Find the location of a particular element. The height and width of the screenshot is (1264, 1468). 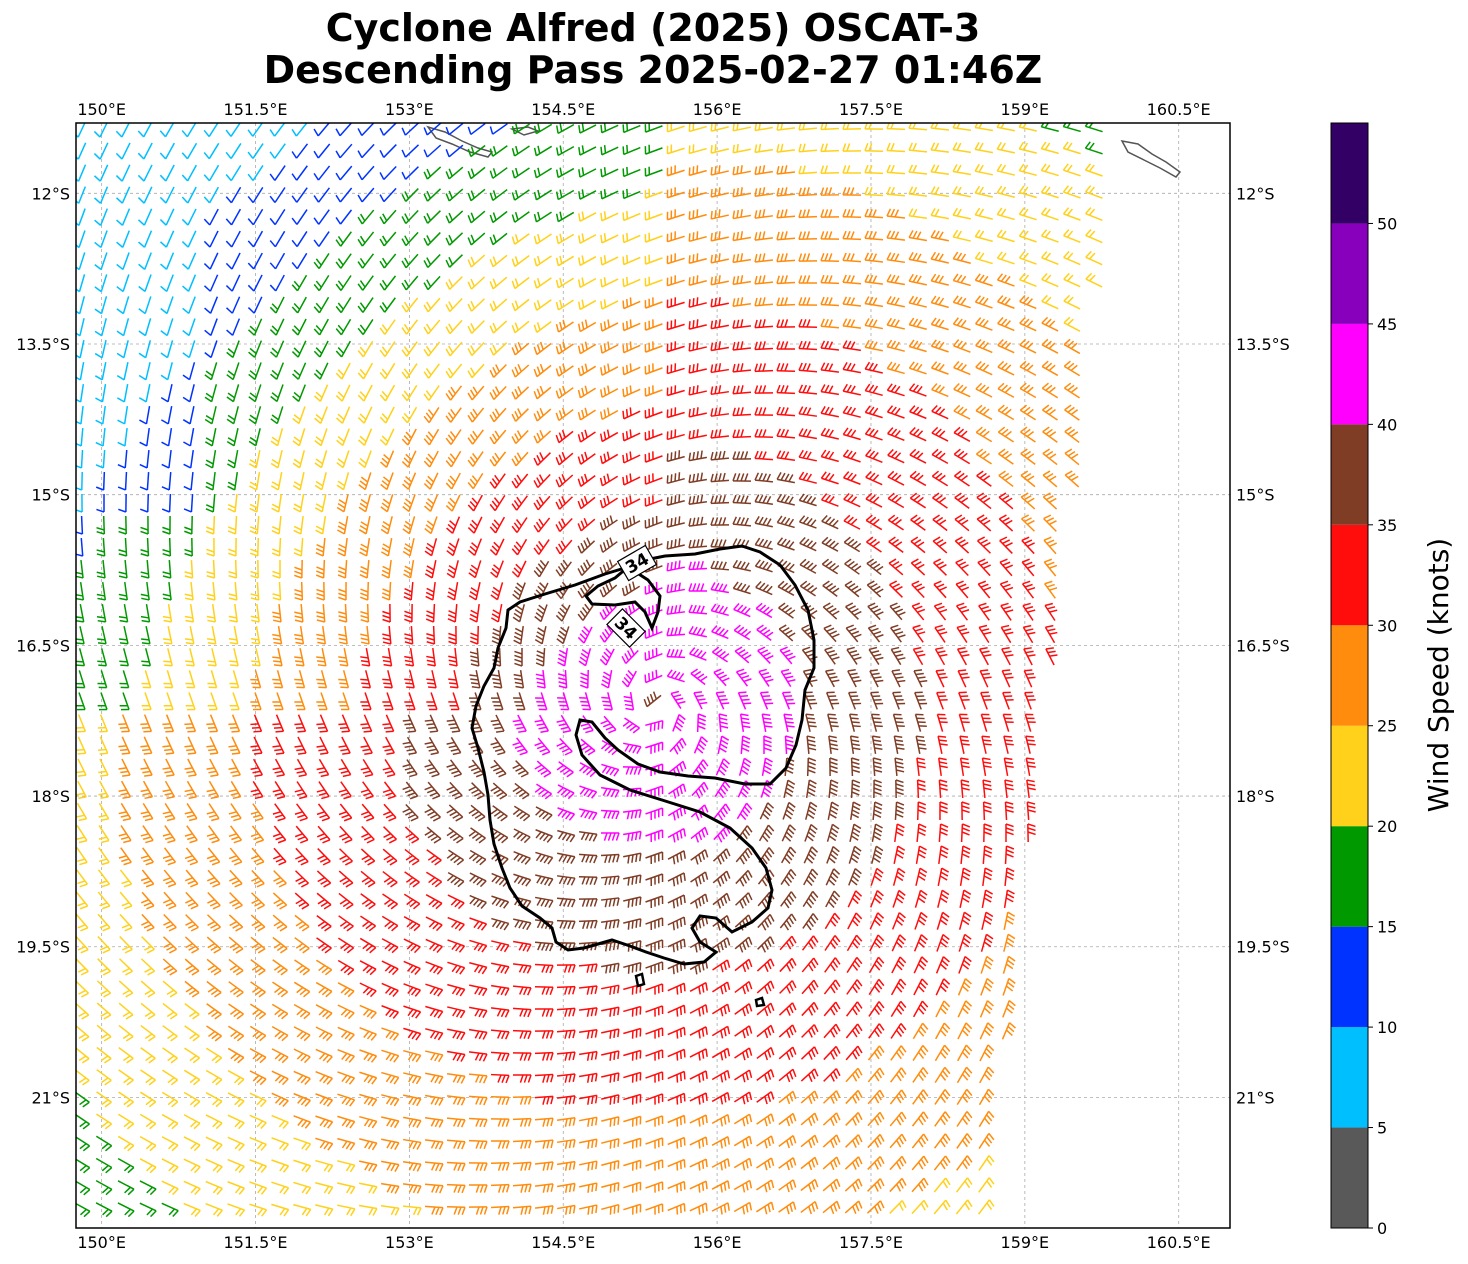

map-title-line-2: Descending Pass 2025-02-27 01:46Z is located at coordinates (653, 70).